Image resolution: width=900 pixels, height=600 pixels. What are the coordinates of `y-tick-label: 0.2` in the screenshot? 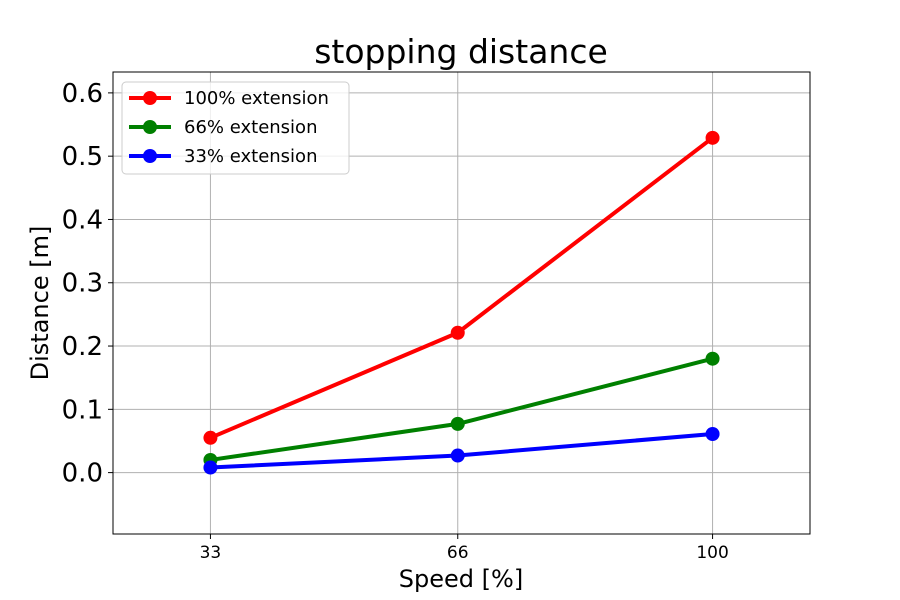 It's located at (82, 347).